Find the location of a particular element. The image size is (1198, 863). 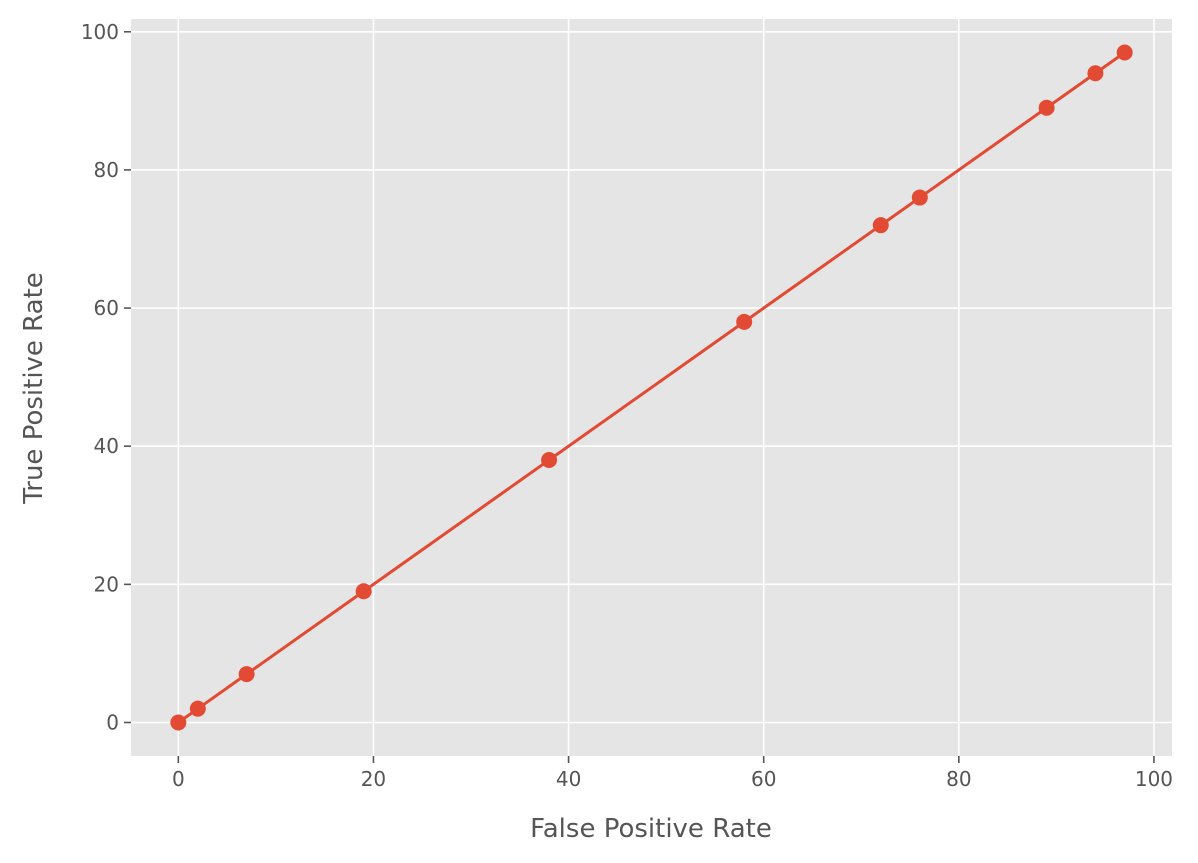

y-tick-label: 40 is located at coordinates (106, 446).